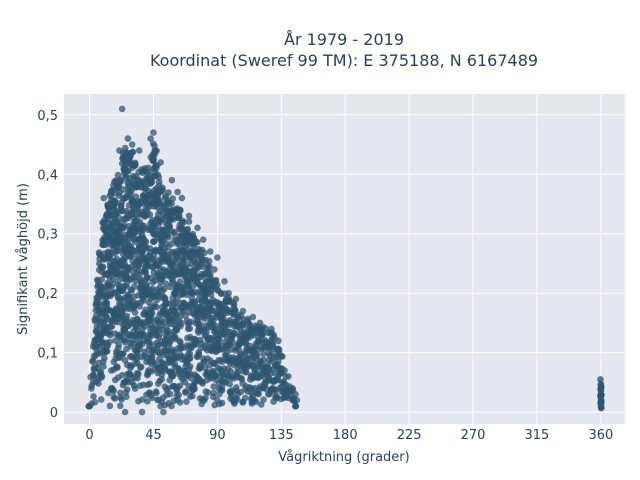 The width and height of the screenshot is (640, 480). I want to click on x-tick-label: 270, so click(473, 435).